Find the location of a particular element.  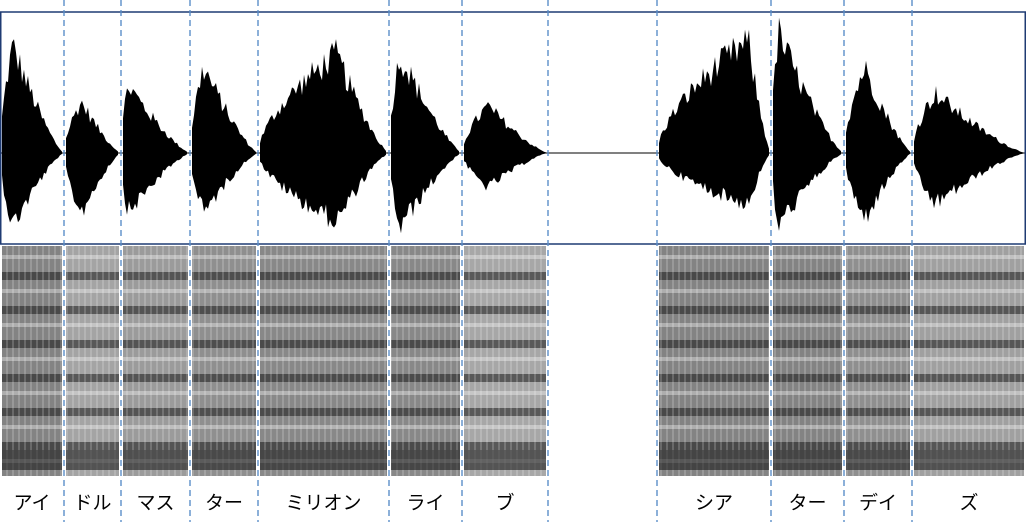

segment-label: ライ is located at coordinates (425, 503).